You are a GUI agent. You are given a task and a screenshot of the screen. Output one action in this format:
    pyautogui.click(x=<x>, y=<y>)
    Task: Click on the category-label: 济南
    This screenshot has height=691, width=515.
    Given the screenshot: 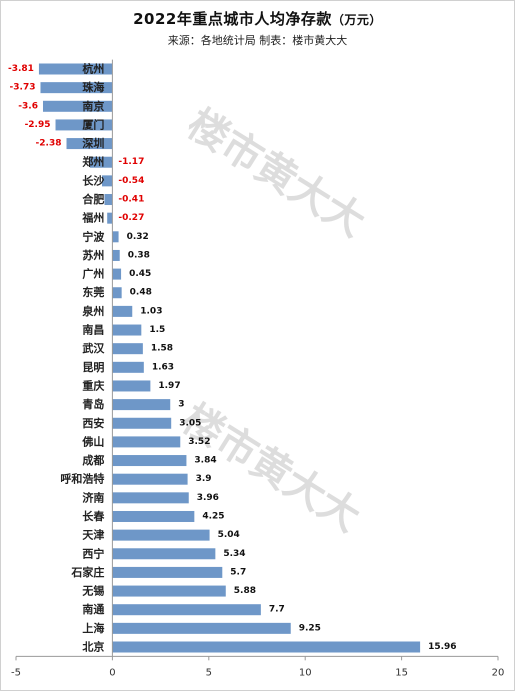 What is the action you would take?
    pyautogui.click(x=93, y=497)
    